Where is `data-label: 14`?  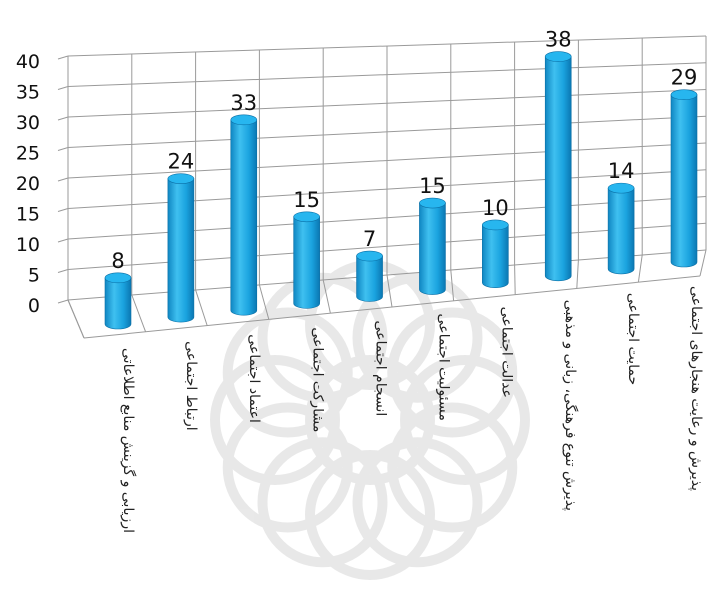 data-label: 14 is located at coordinates (621, 171).